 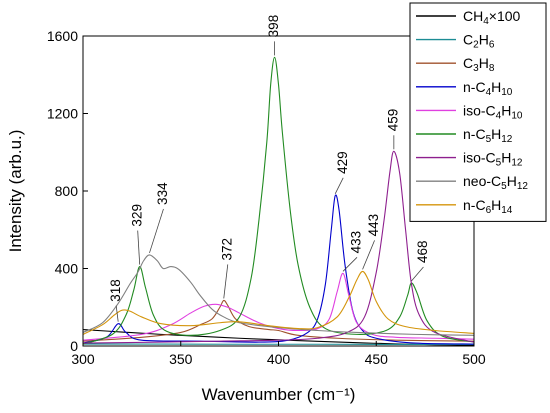 I want to click on y-axis-title: Intensity (arb.u.), so click(x=15, y=191).